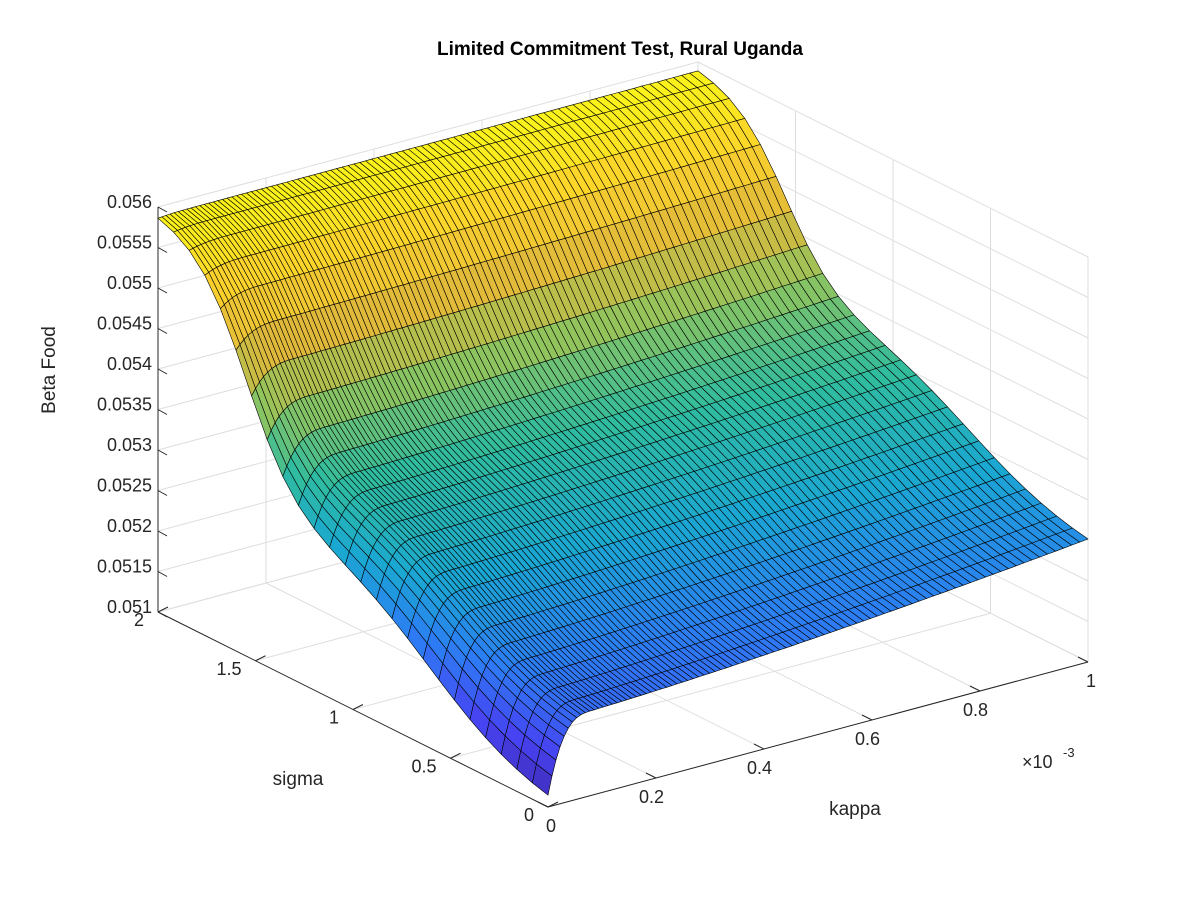 The height and width of the screenshot is (900, 1200). What do you see at coordinates (759, 768) in the screenshot?
I see `x-tick-label: 0.4` at bounding box center [759, 768].